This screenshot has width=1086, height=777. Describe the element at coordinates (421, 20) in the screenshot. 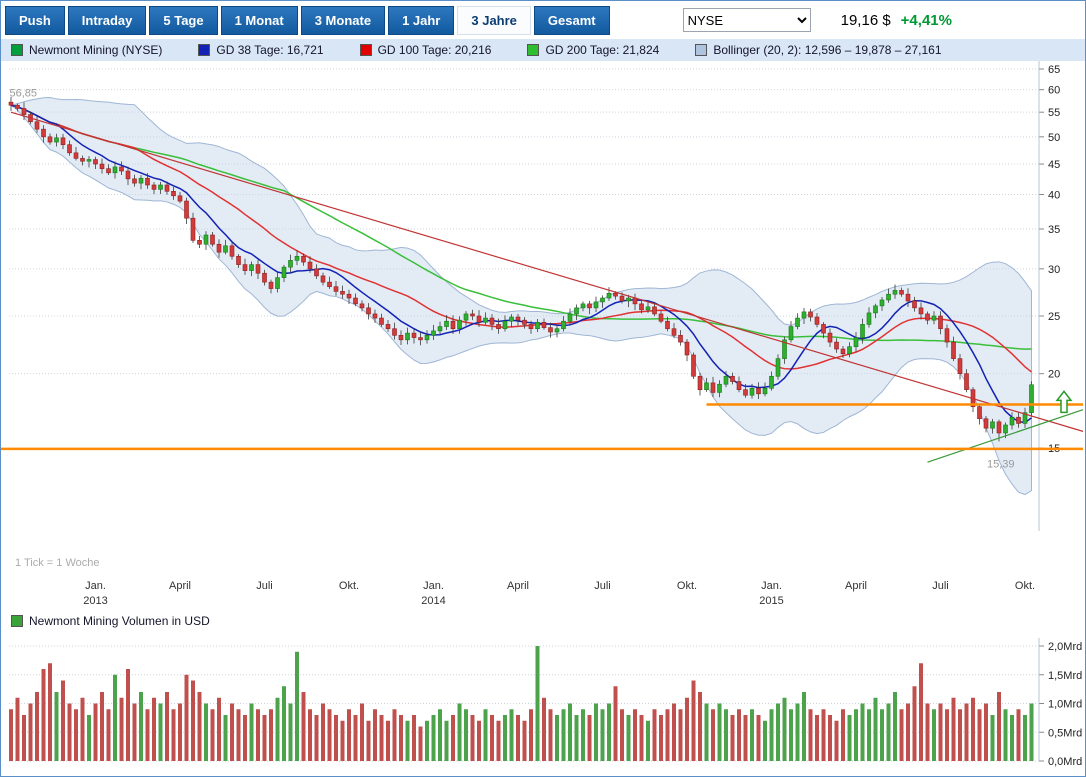

I see `range-button-1-jahr: 1 Jahr` at that location.